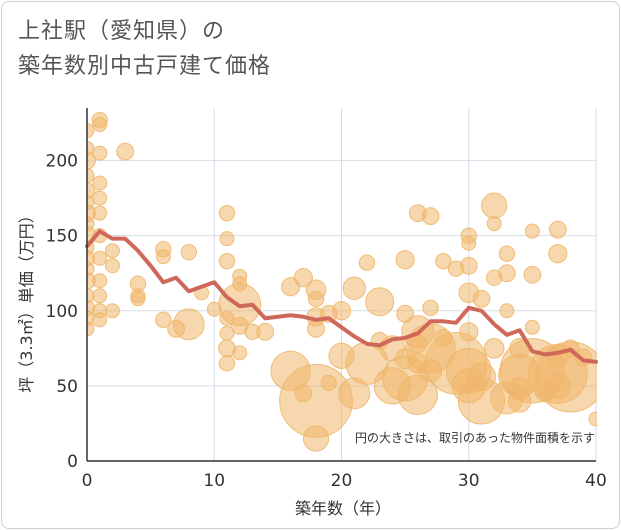  Describe the element at coordinates (62, 312) in the screenshot. I see `y-tick-label: 100` at that location.